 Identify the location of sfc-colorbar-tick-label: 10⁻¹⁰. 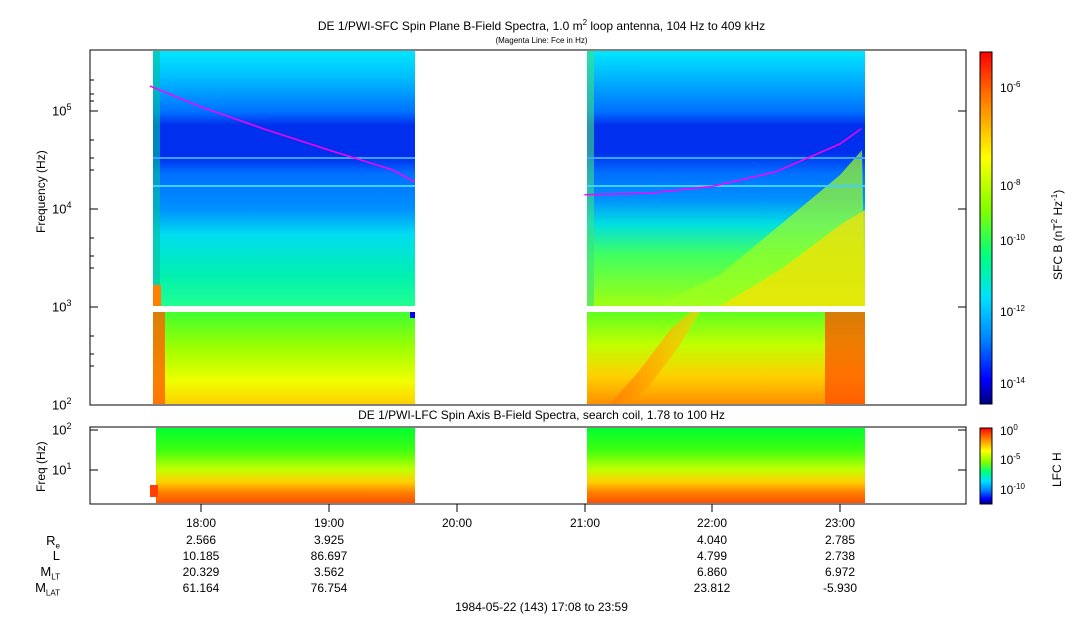
(1012, 240).